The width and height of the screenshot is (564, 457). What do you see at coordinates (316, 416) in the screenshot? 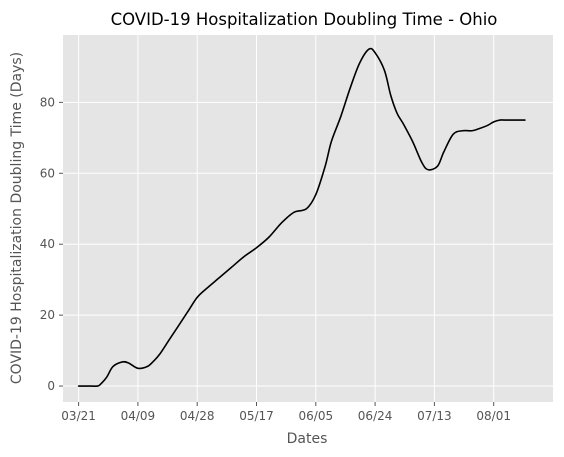
I see `x-tick-label: 06/05` at bounding box center [316, 416].